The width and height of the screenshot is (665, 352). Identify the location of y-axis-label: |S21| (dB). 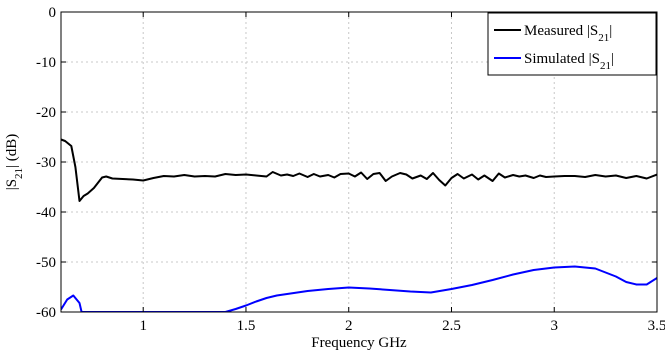
(14, 162).